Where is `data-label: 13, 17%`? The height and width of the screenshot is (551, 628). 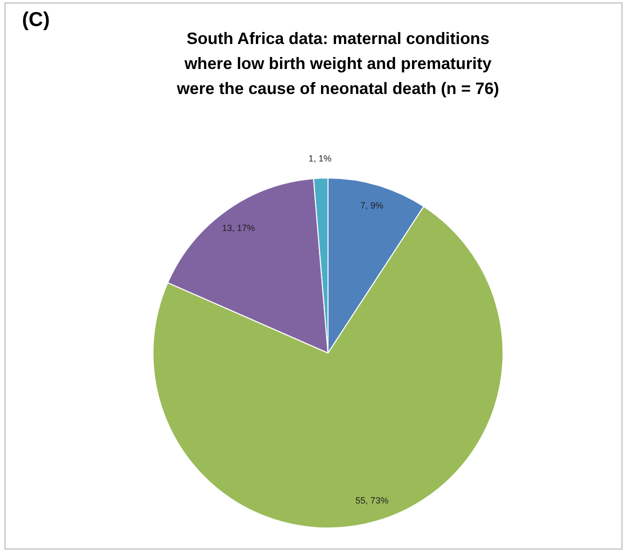 data-label: 13, 17% is located at coordinates (239, 227).